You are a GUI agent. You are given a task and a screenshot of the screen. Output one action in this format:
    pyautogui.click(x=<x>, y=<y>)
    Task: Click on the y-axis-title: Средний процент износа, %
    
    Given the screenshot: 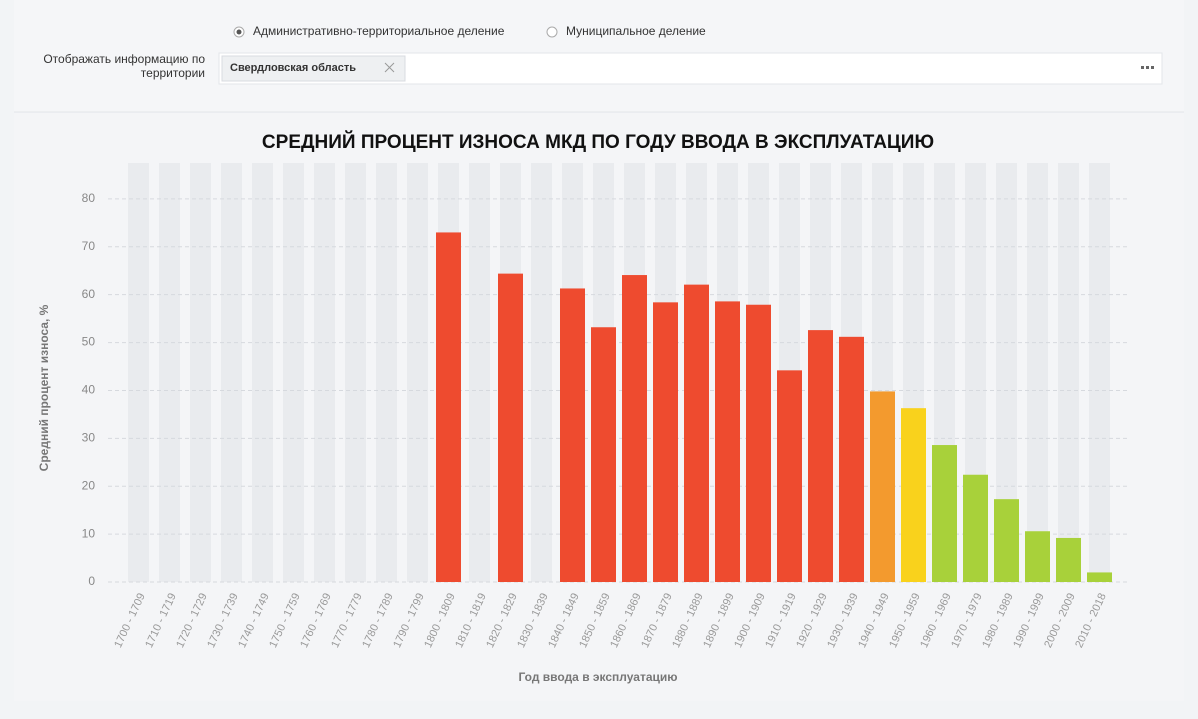 What is the action you would take?
    pyautogui.click(x=44, y=387)
    